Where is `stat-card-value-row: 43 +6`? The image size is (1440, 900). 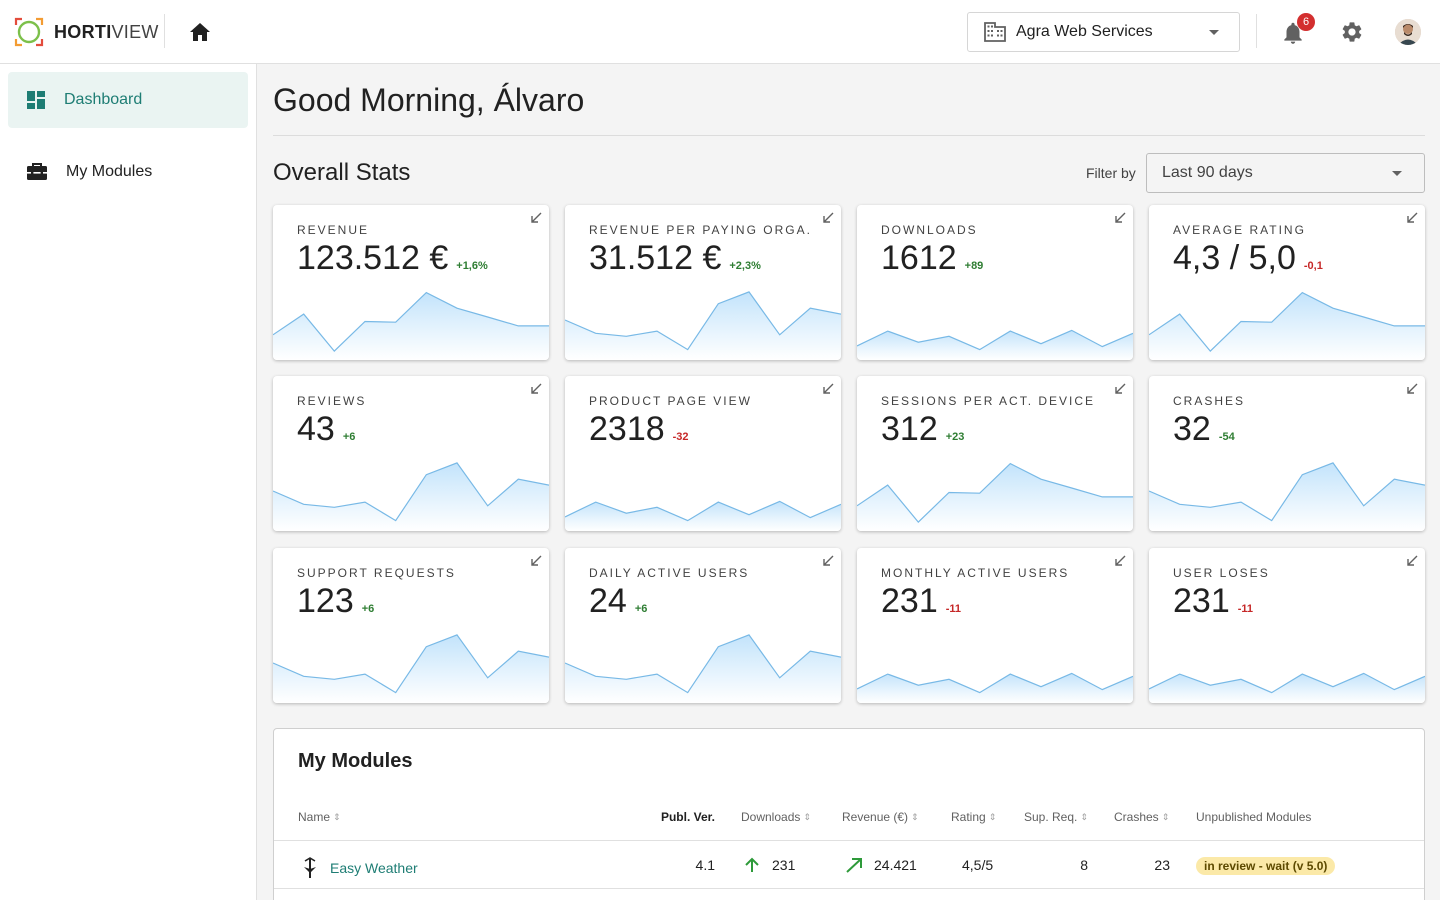 stat-card-value-row: 43 +6 is located at coordinates (326, 429).